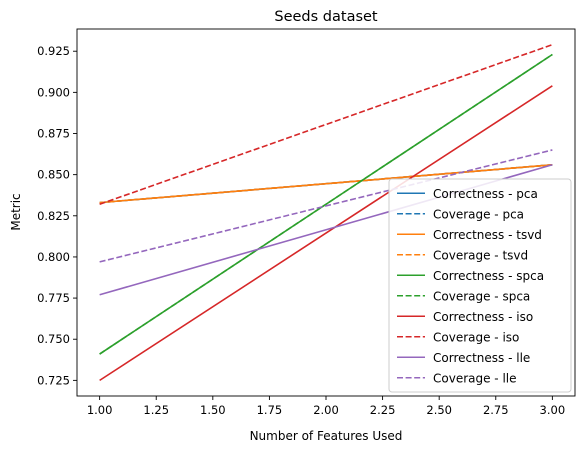 This screenshot has height=457, width=585. What do you see at coordinates (156, 410) in the screenshot?
I see `x-tick-label: 1.25` at bounding box center [156, 410].